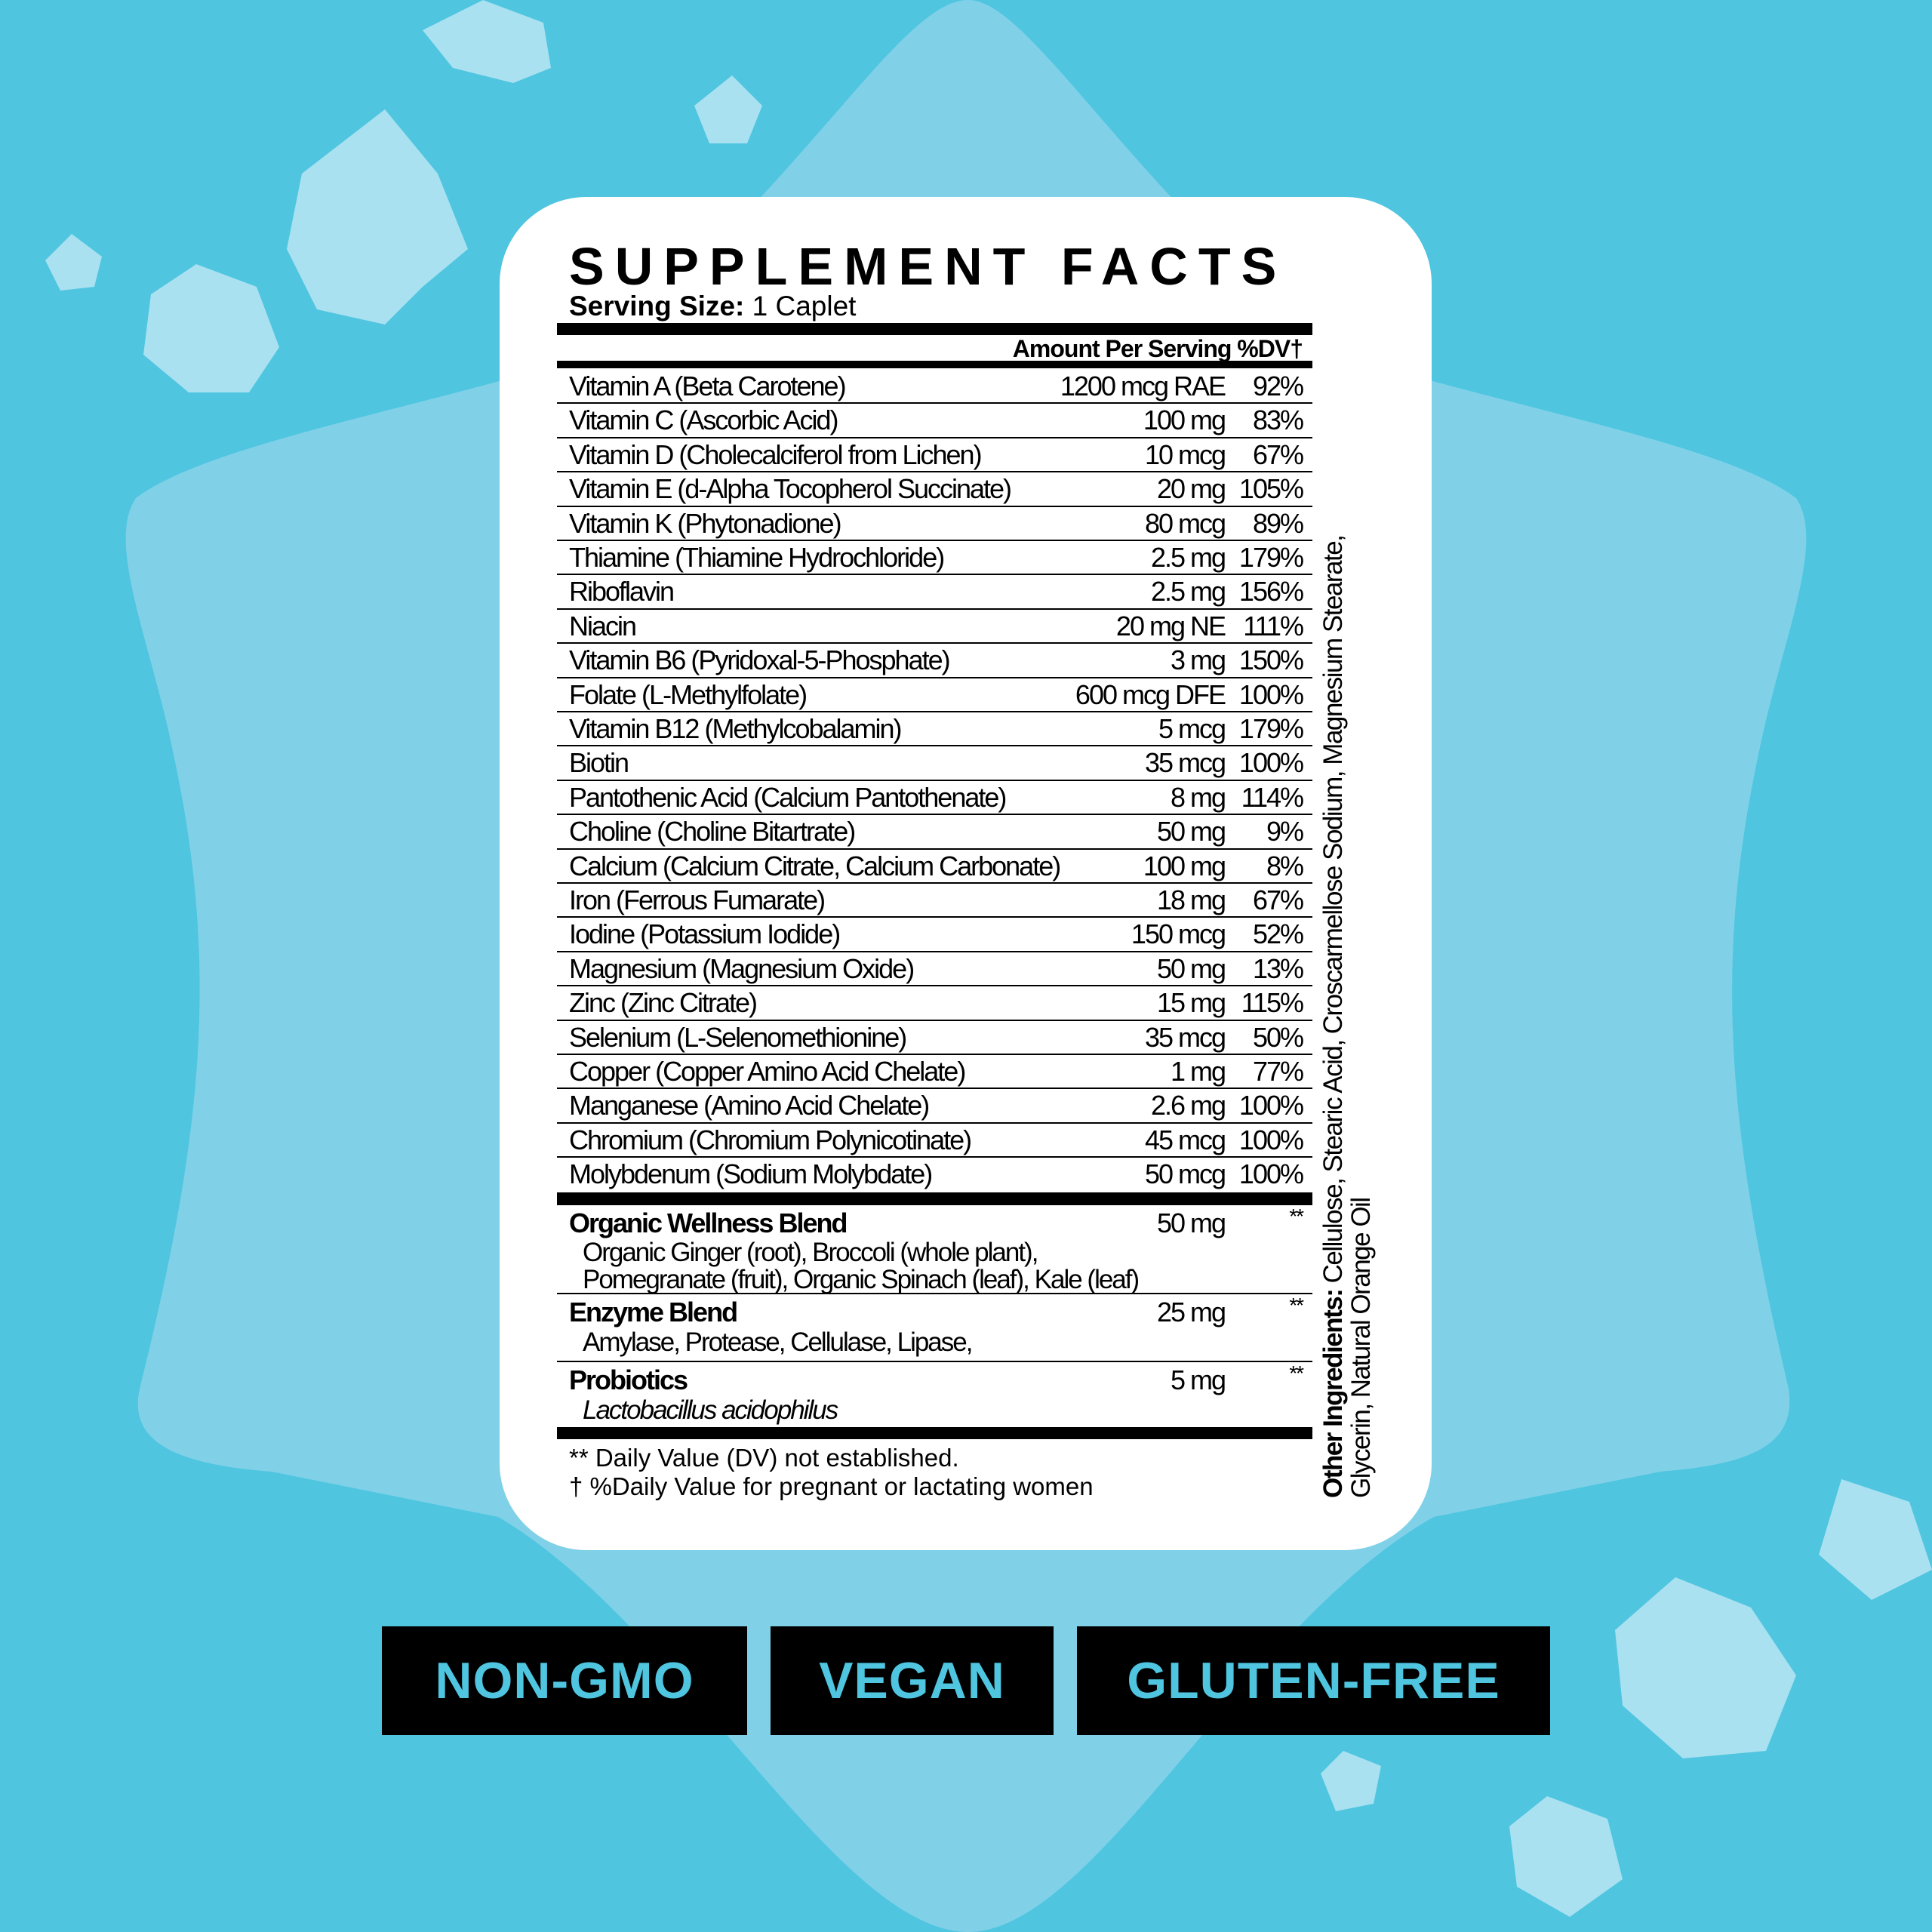  I want to click on nutrient-name: Vitamin D (Cholecalciferol from Lichen), so click(776, 454).